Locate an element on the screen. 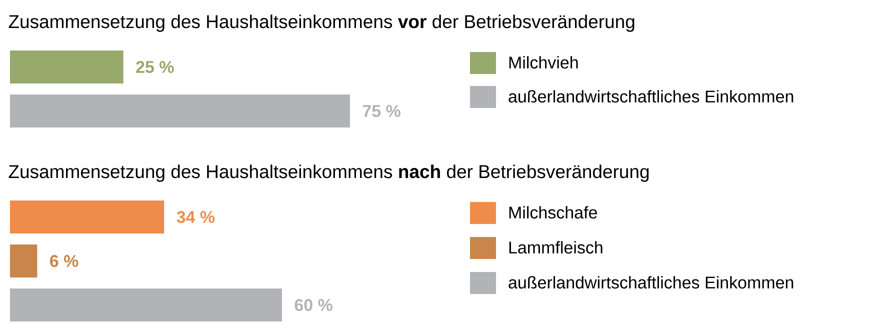 The image size is (871, 333). legend-label: Milchschafe is located at coordinates (553, 212).